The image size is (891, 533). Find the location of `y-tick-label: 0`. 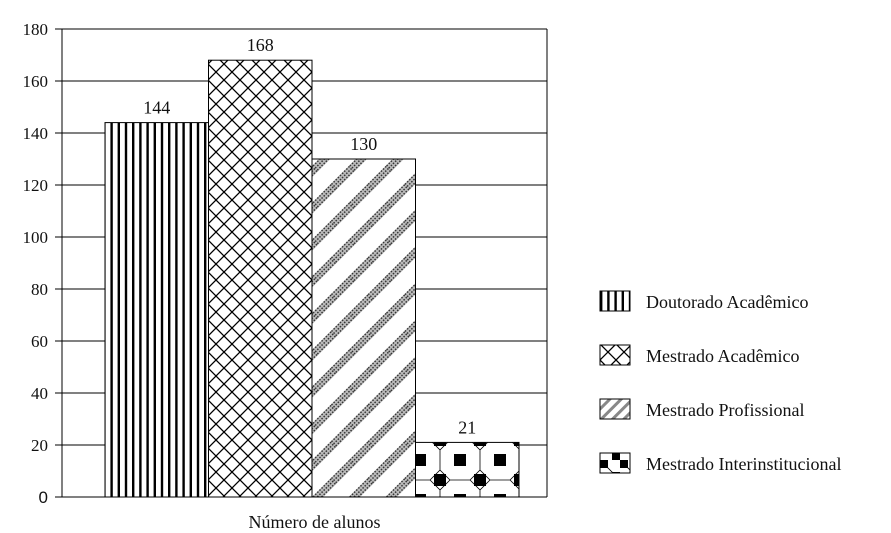

y-tick-label: 0 is located at coordinates (43, 497).